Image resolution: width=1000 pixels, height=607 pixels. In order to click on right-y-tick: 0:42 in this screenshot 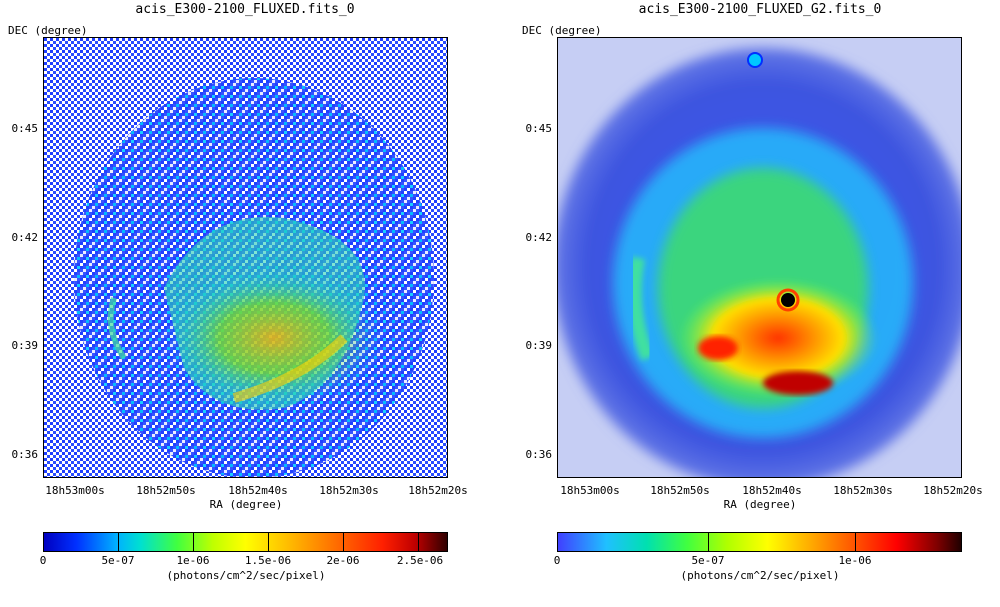, I will do `click(539, 237)`.